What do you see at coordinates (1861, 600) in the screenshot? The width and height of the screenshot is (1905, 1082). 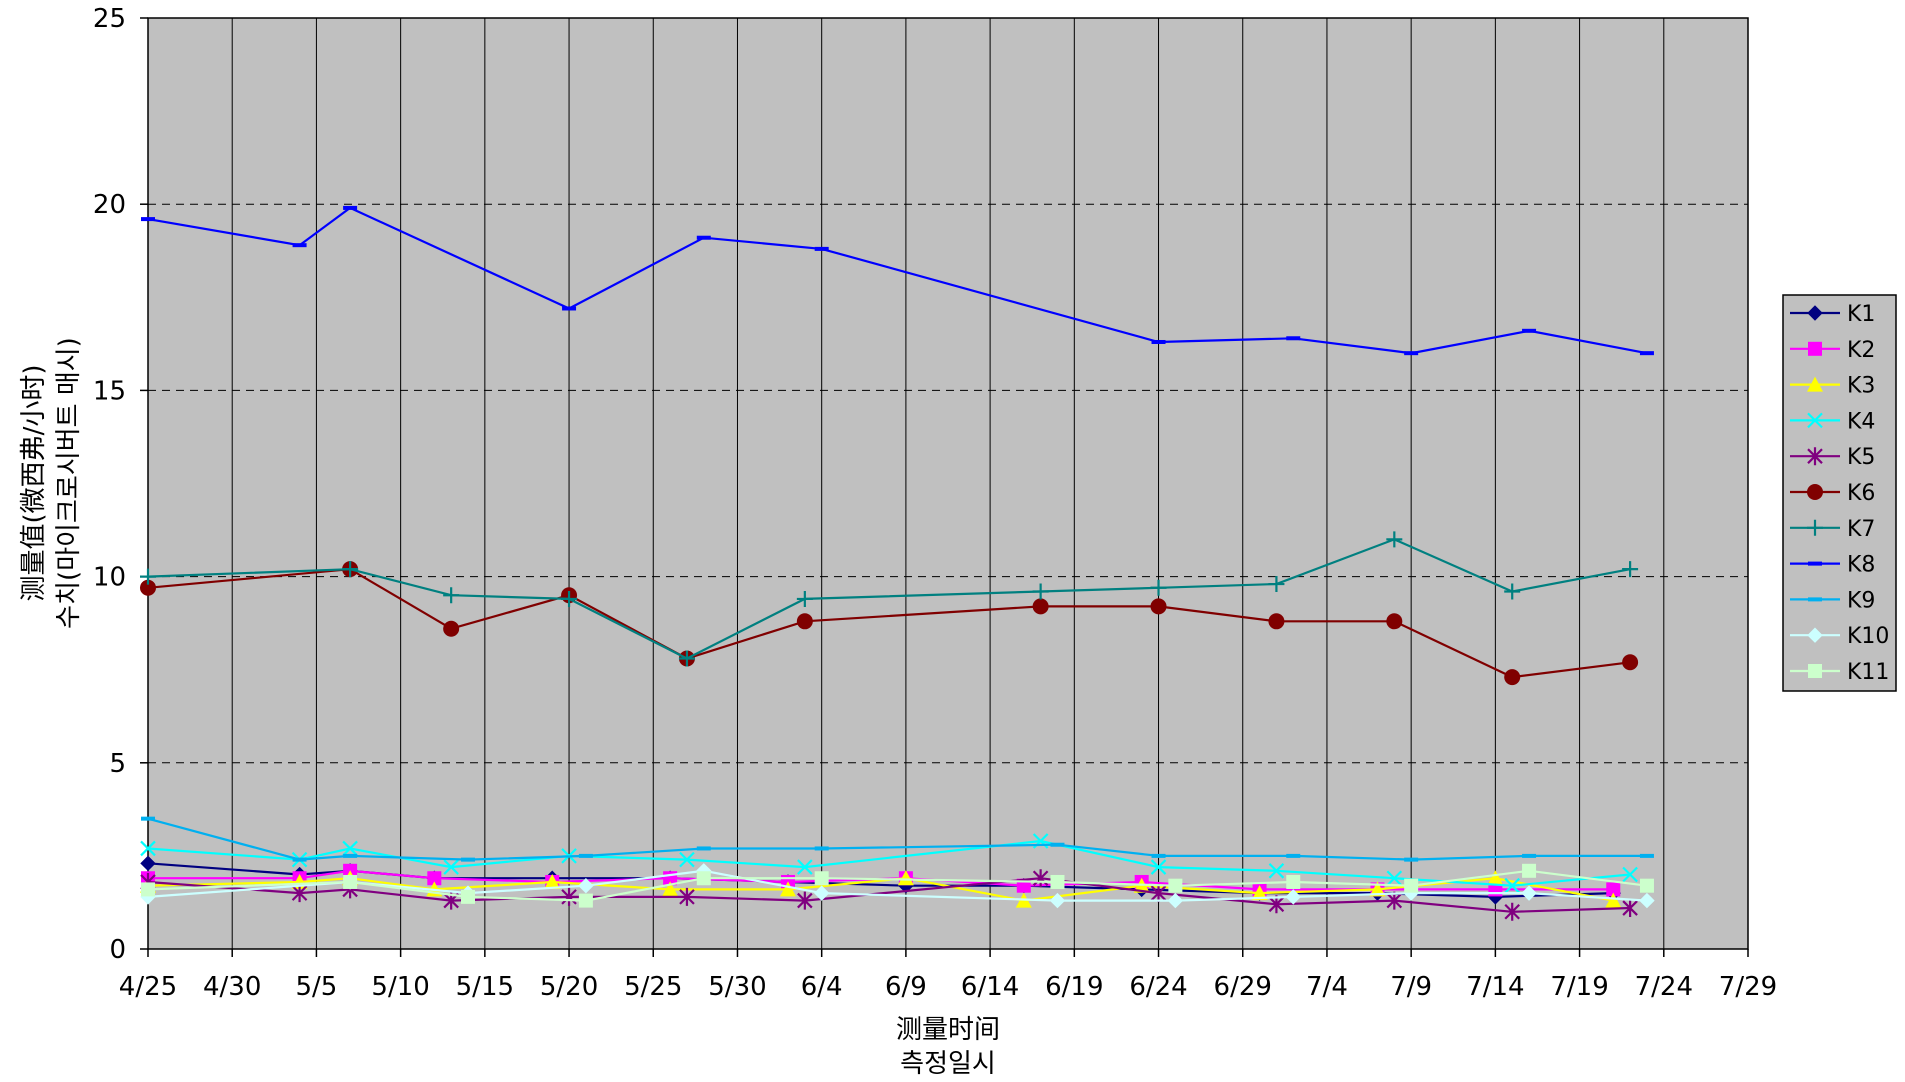 I see `legend-label-k9: K9` at bounding box center [1861, 600].